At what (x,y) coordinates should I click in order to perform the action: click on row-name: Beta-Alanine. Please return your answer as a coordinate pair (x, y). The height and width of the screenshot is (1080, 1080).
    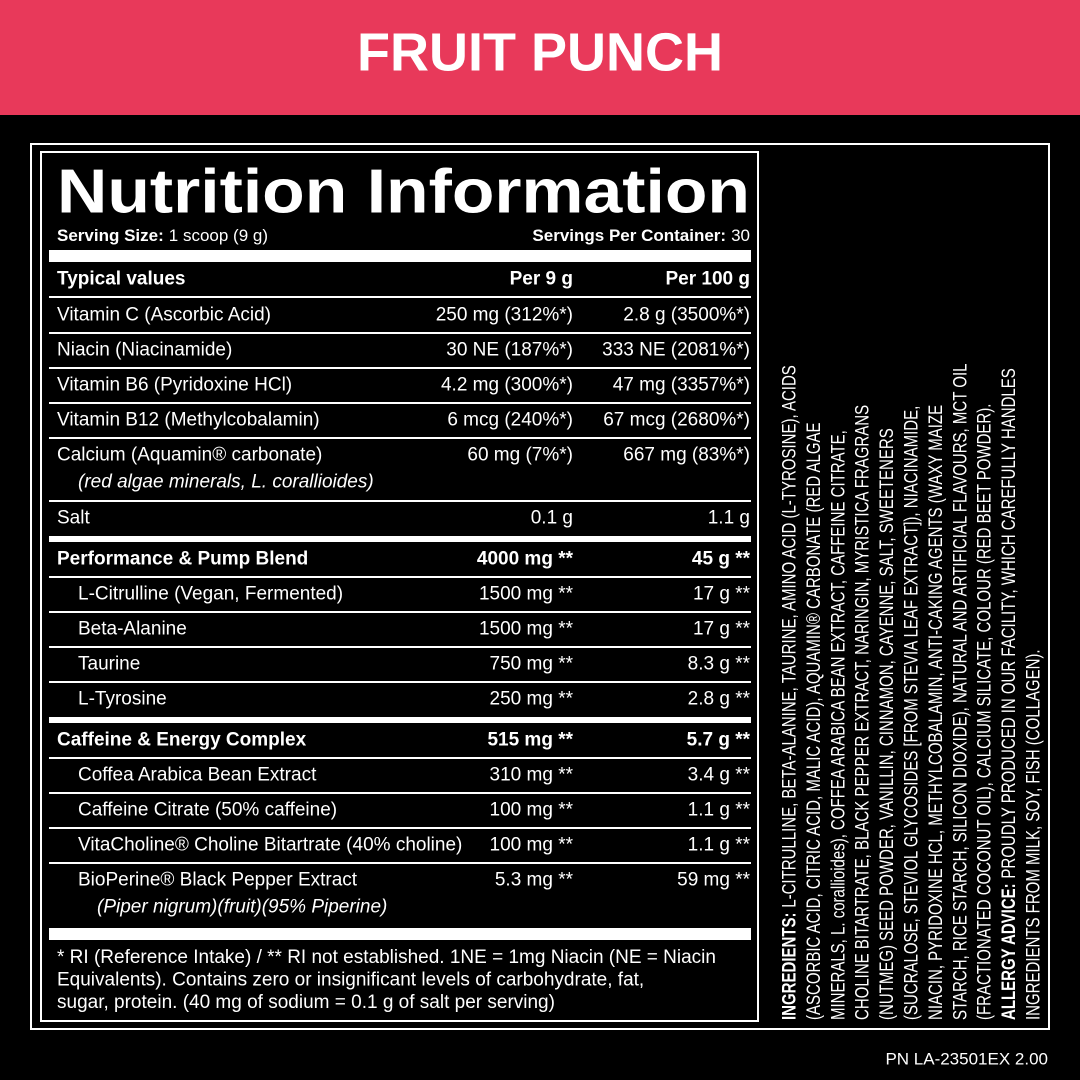
    Looking at the image, I should click on (132, 629).